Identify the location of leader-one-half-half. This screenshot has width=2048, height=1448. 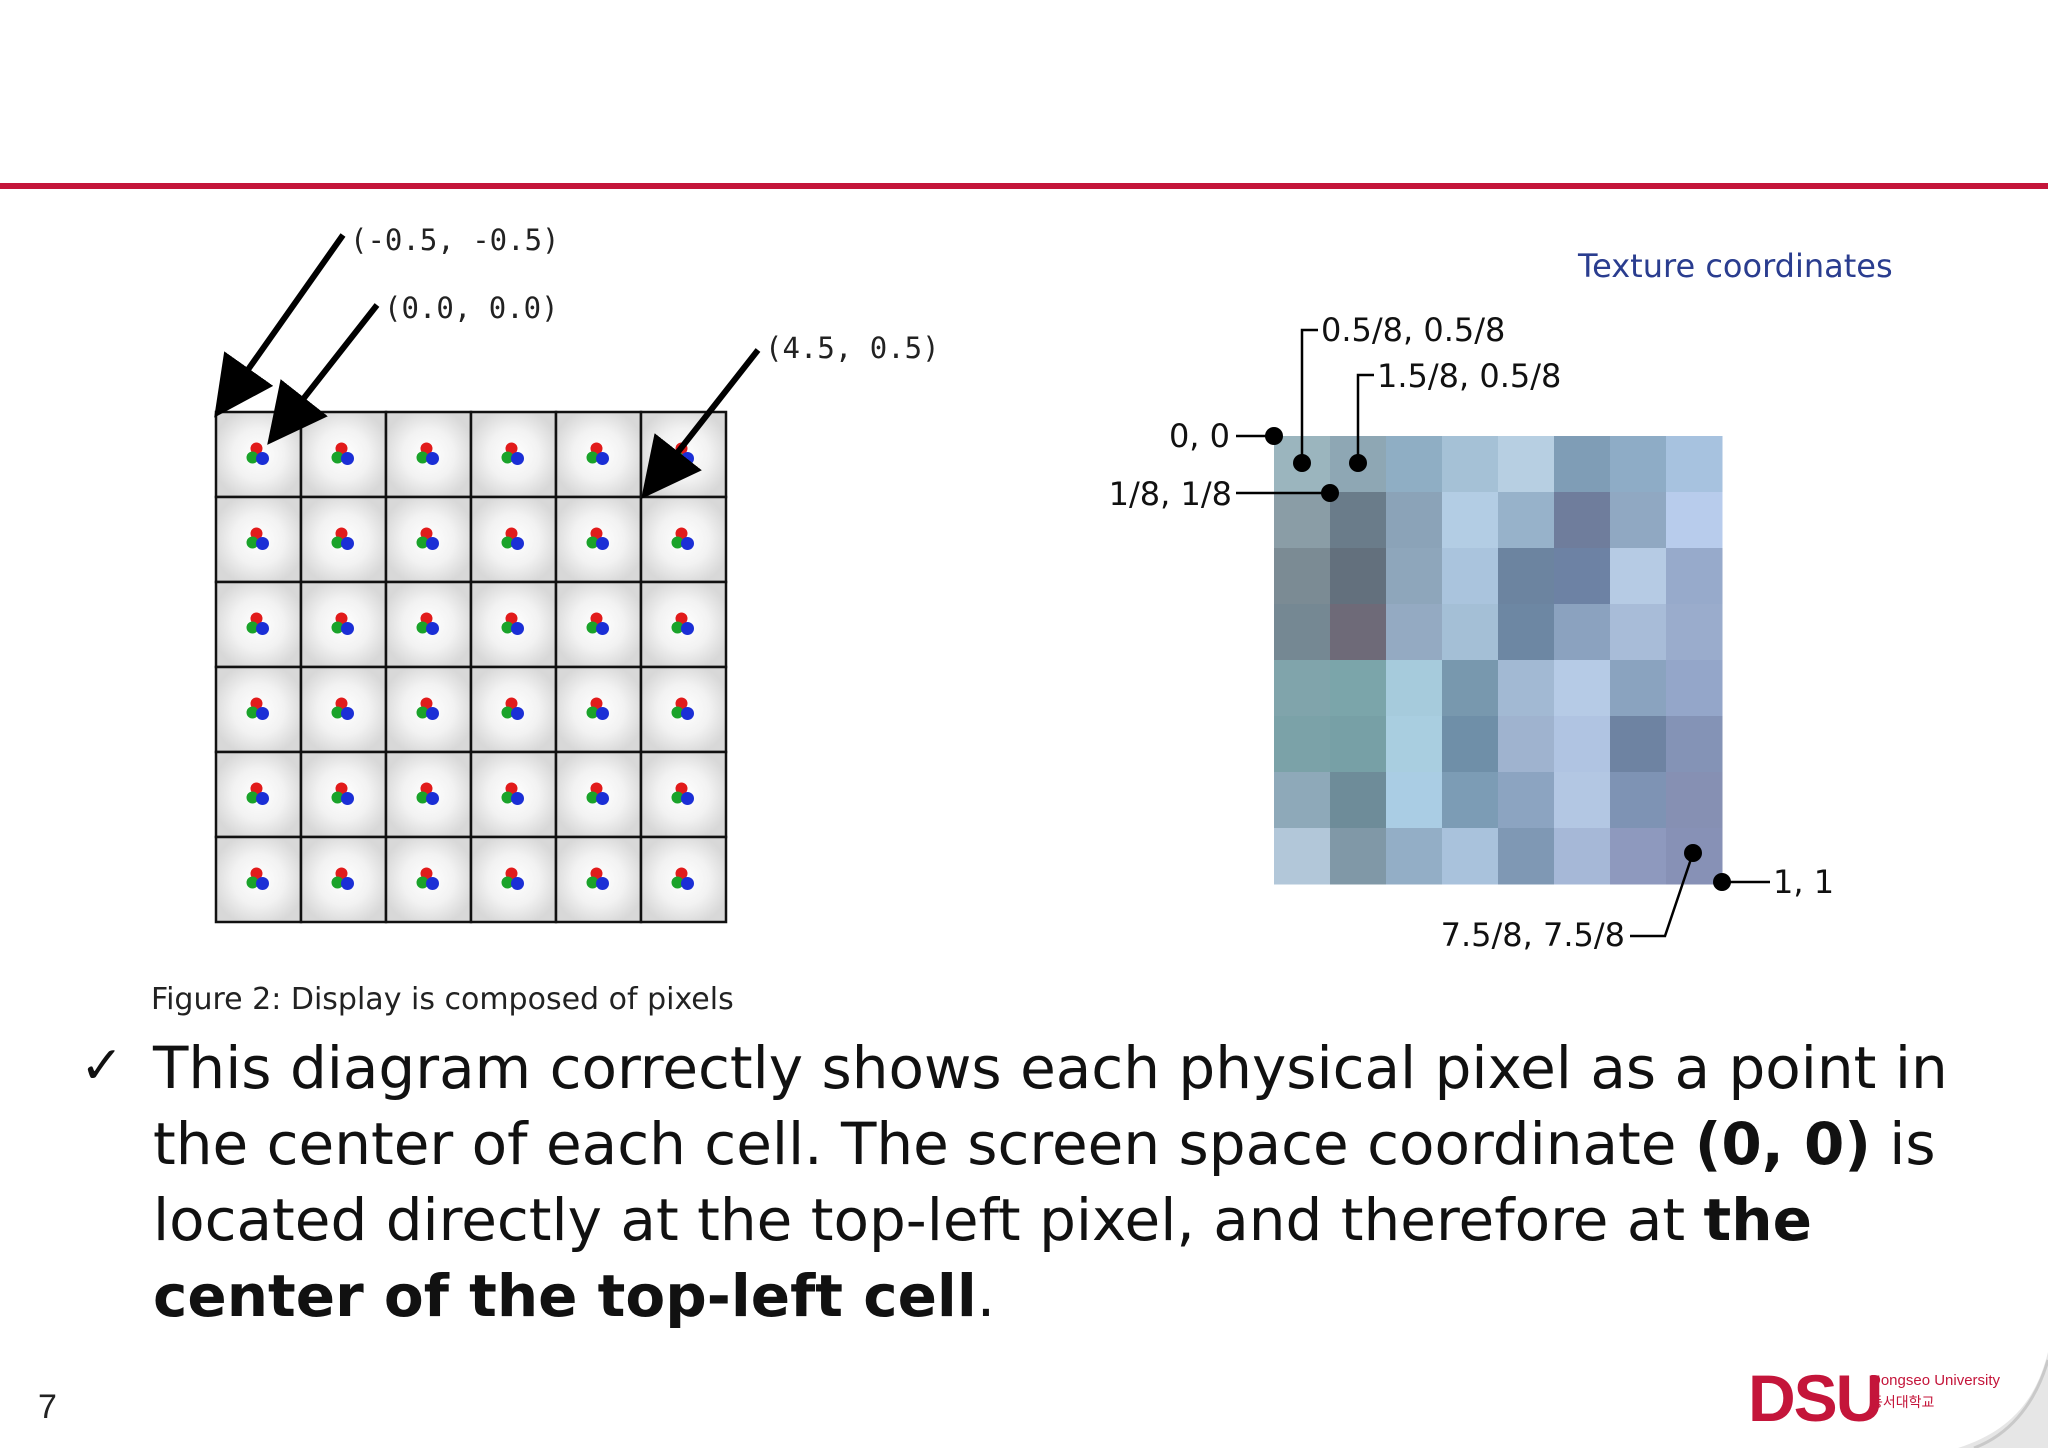
(1365, 418).